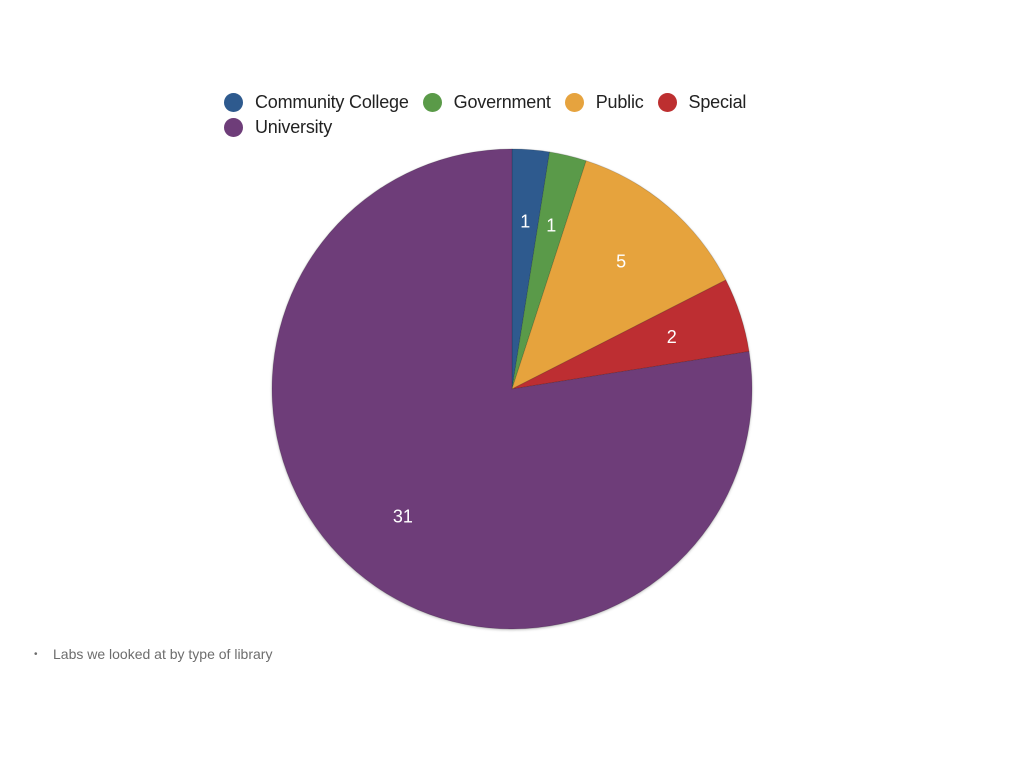  Describe the element at coordinates (574, 102) in the screenshot. I see `legend-swatch-public` at that location.